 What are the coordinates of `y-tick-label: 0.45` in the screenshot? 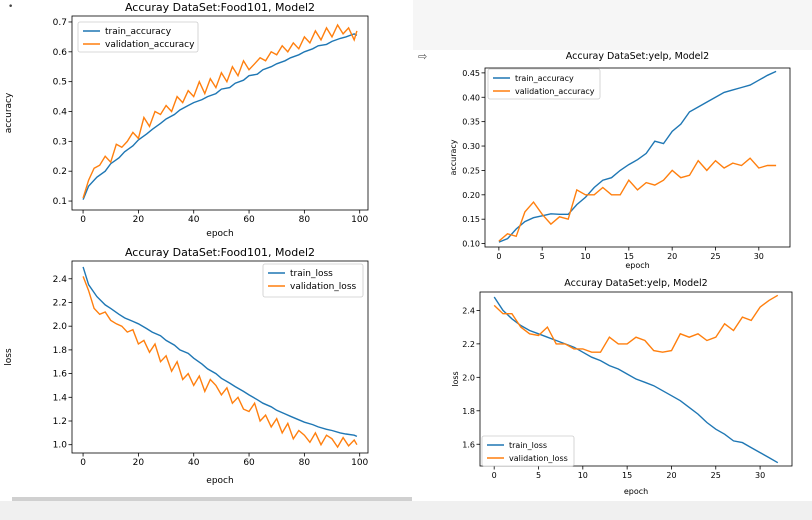 It's located at (471, 73).